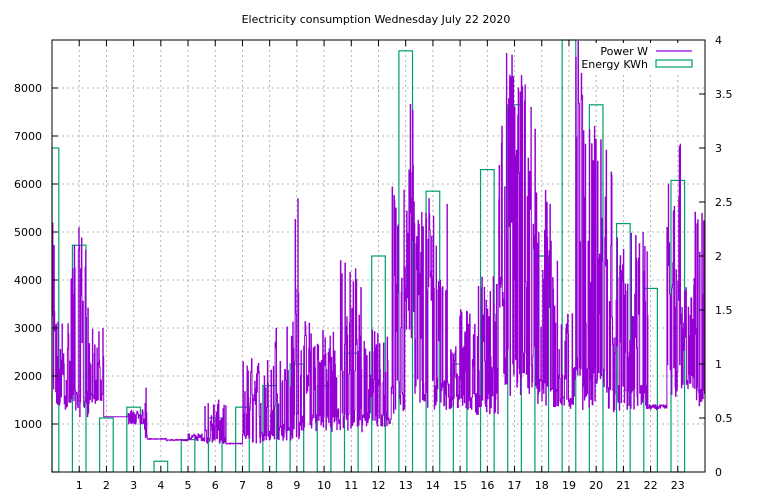  I want to click on y-tick-label: 7000, so click(28, 136).